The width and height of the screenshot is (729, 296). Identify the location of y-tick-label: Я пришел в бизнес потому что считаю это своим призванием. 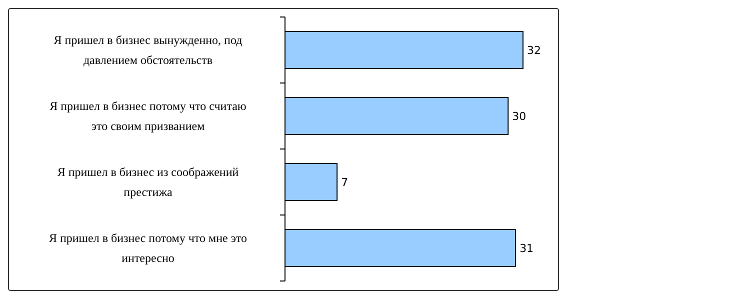
(148, 116).